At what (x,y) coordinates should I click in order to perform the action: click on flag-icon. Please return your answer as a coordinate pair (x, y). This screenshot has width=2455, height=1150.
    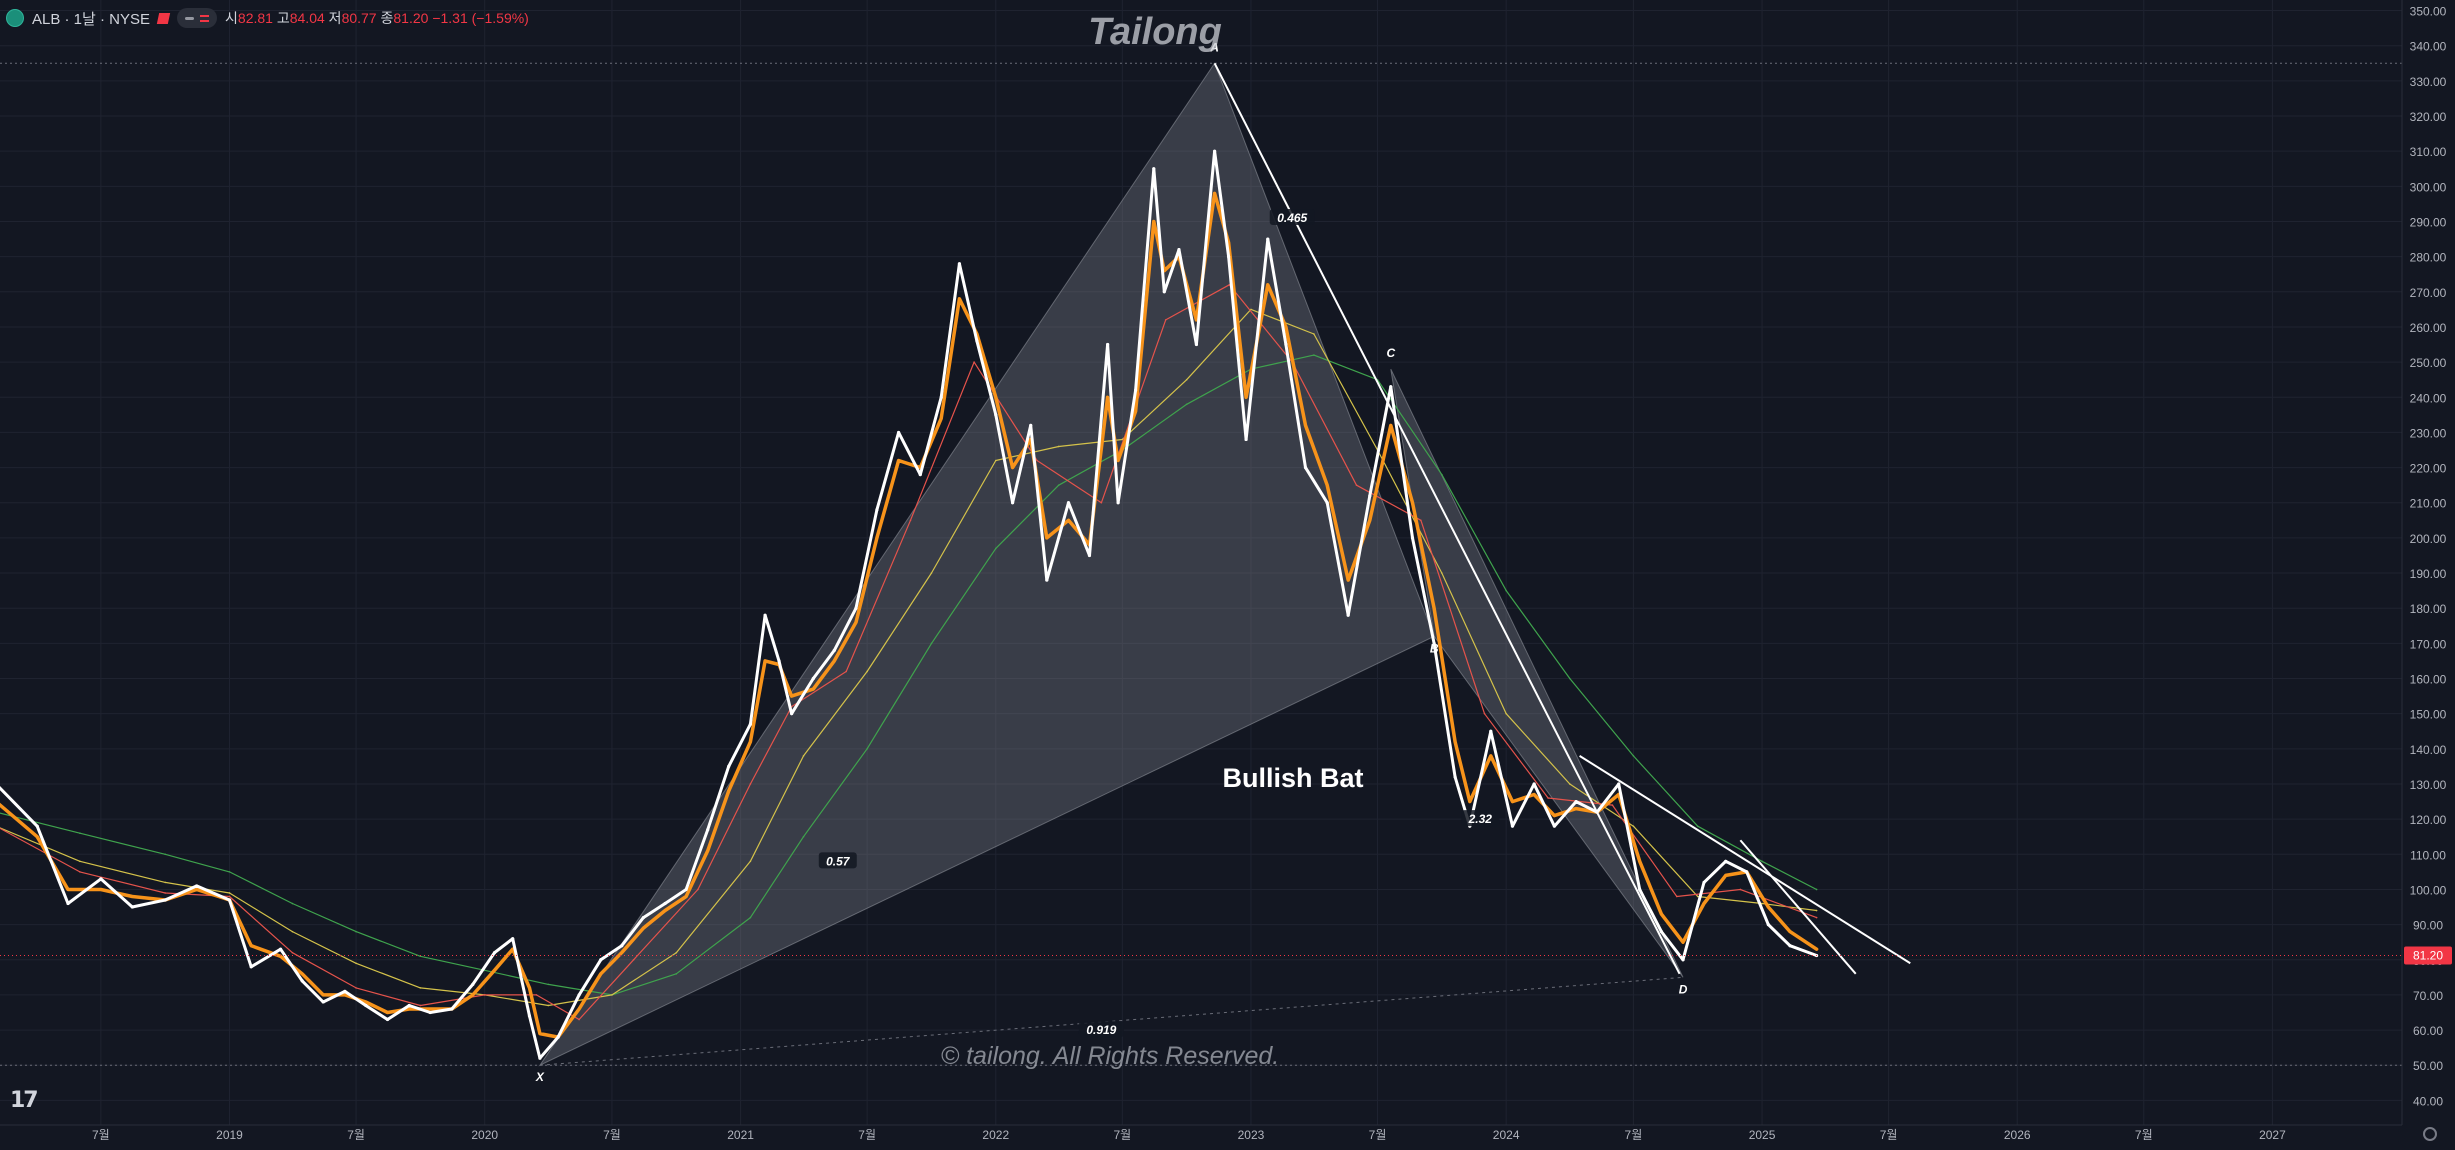
    Looking at the image, I should click on (163, 18).